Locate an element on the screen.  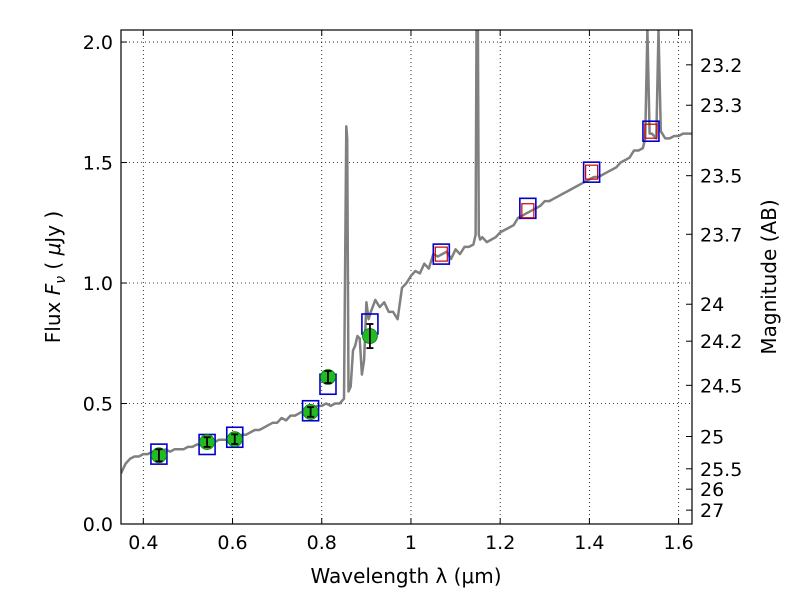
y-tick-label: 1.0 is located at coordinates (98, 284).